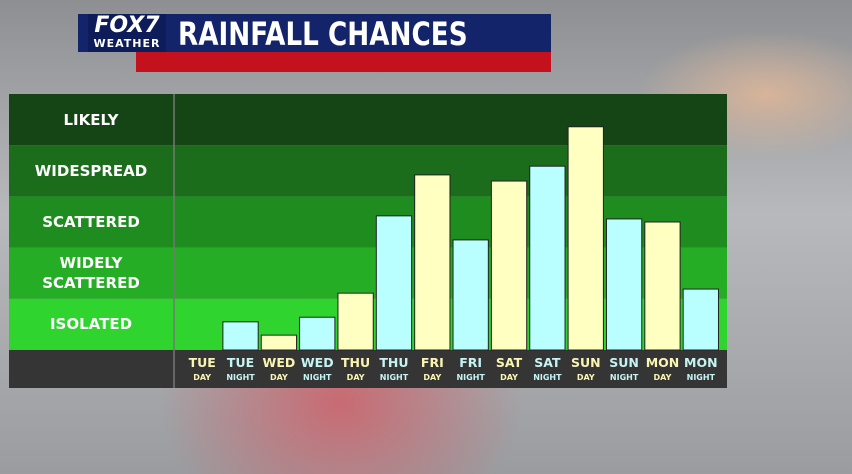 The image size is (852, 474). I want to click on x-axis-panel, so click(368, 369).